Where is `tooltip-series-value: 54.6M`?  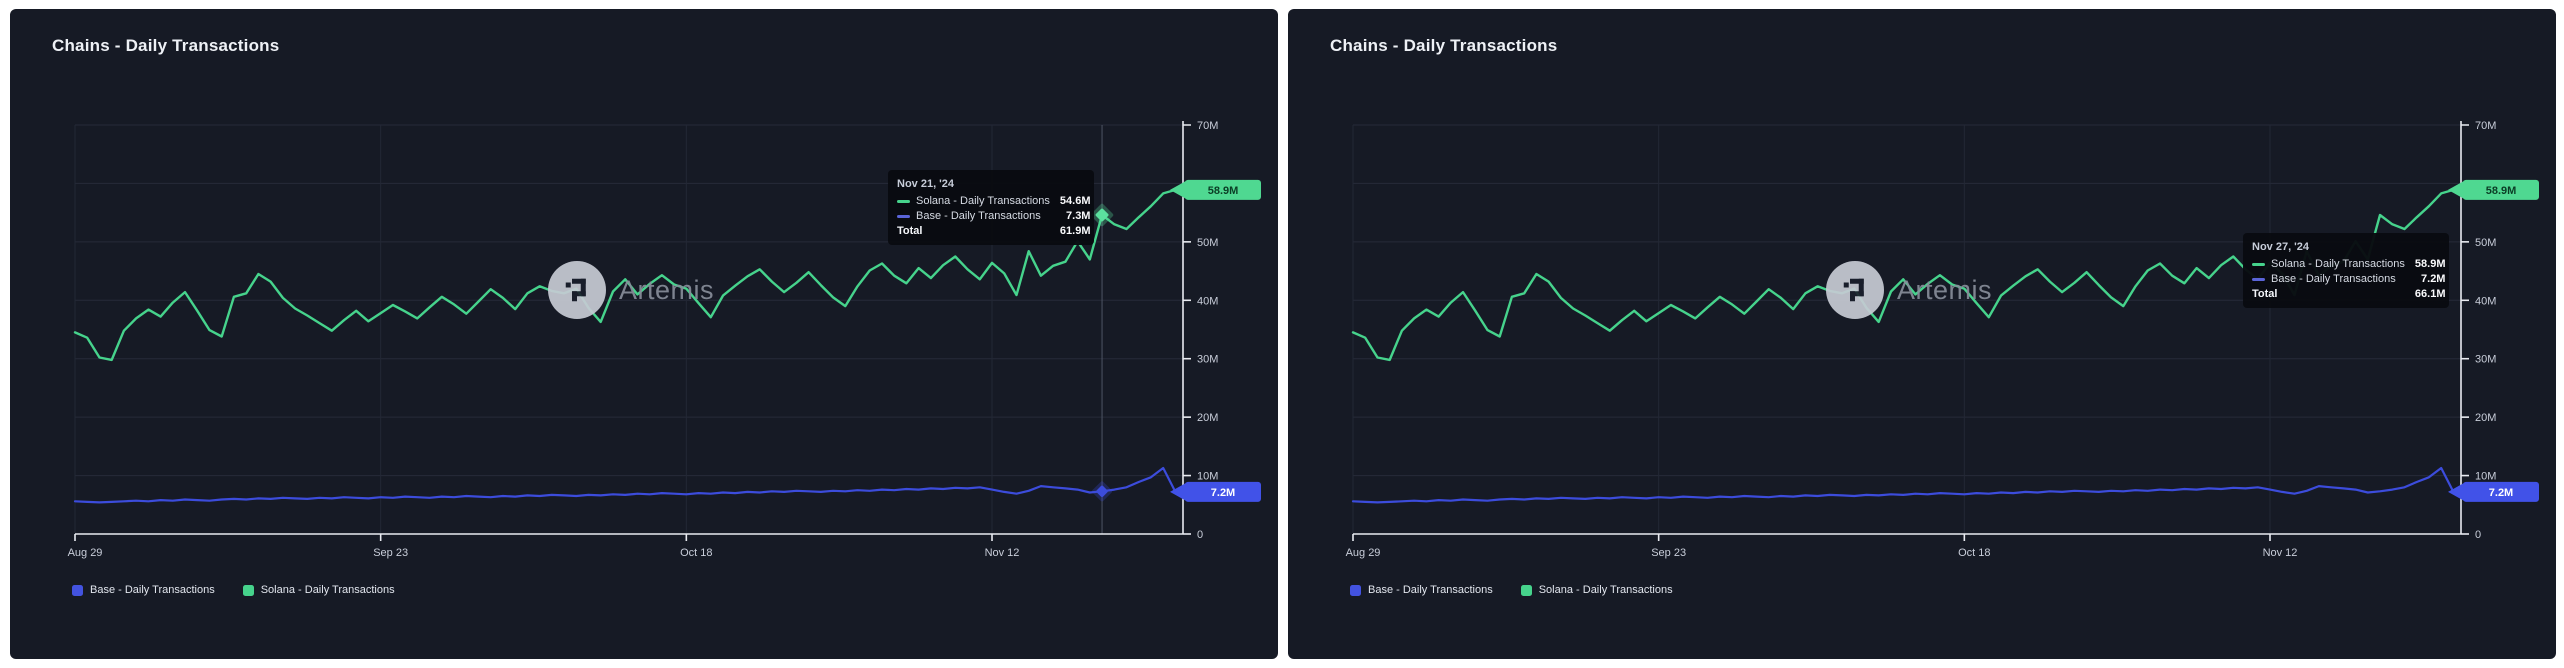 tooltip-series-value: 54.6M is located at coordinates (1075, 201).